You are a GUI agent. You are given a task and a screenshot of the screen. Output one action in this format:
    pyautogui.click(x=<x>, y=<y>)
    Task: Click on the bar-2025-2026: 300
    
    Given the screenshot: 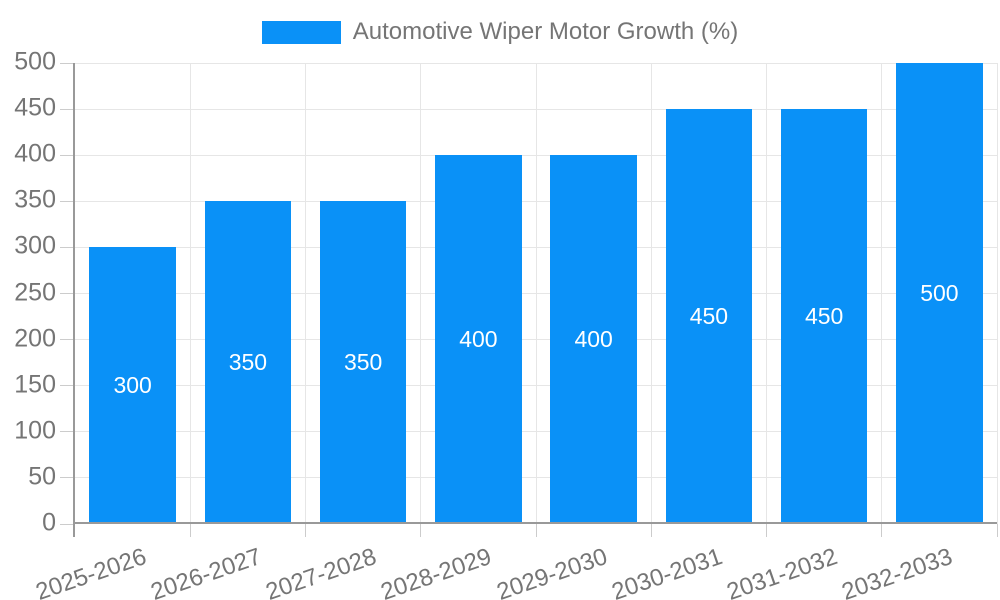 What is the action you would take?
    pyautogui.click(x=132, y=385)
    